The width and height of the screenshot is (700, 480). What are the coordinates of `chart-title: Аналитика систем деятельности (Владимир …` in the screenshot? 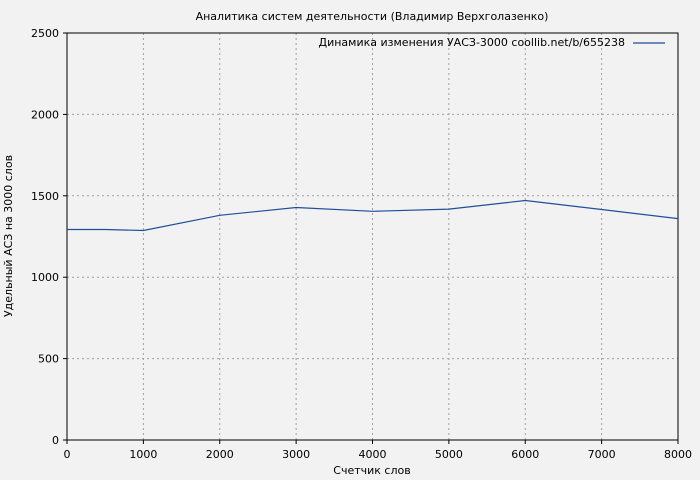 It's located at (372, 16).